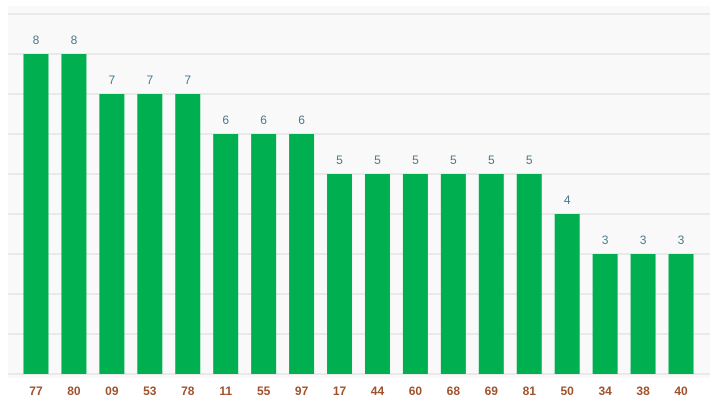  I want to click on x-tick-label: 40, so click(681, 391).